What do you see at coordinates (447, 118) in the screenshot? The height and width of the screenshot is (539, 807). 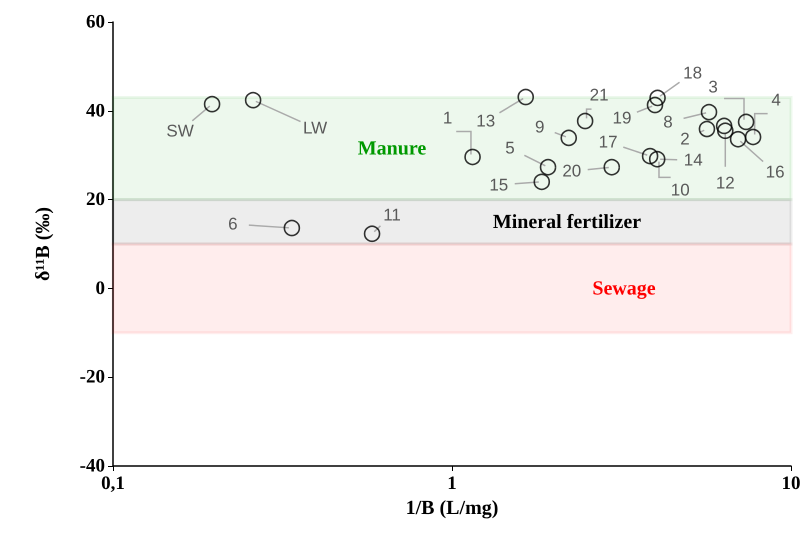 I see `annotation: 1` at bounding box center [447, 118].